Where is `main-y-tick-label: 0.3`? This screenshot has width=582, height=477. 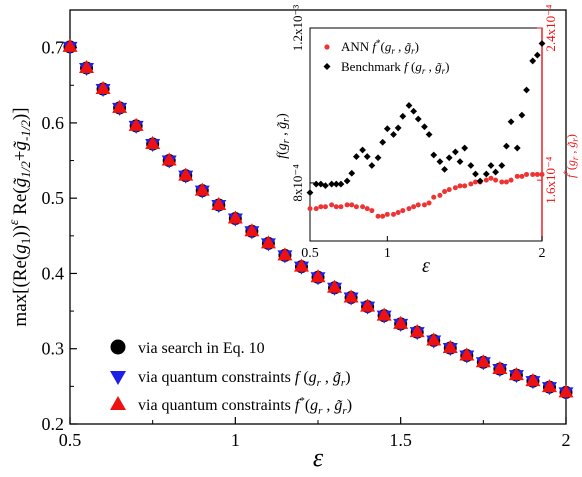
main-y-tick-label: 0.3 is located at coordinates (53, 349).